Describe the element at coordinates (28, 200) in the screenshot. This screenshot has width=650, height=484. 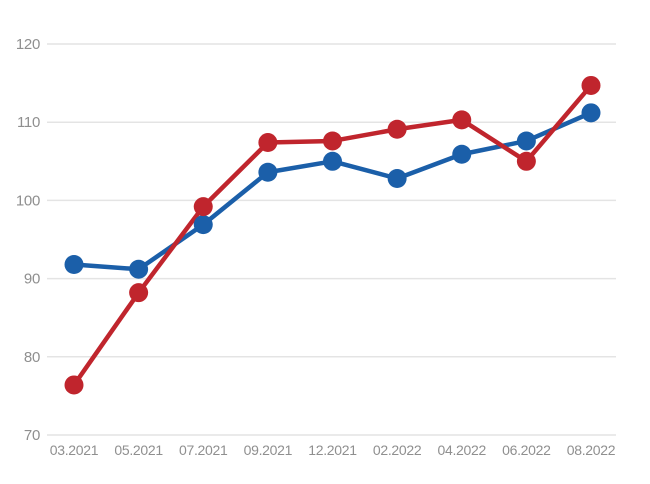
I see `y-axis-label: 100` at that location.